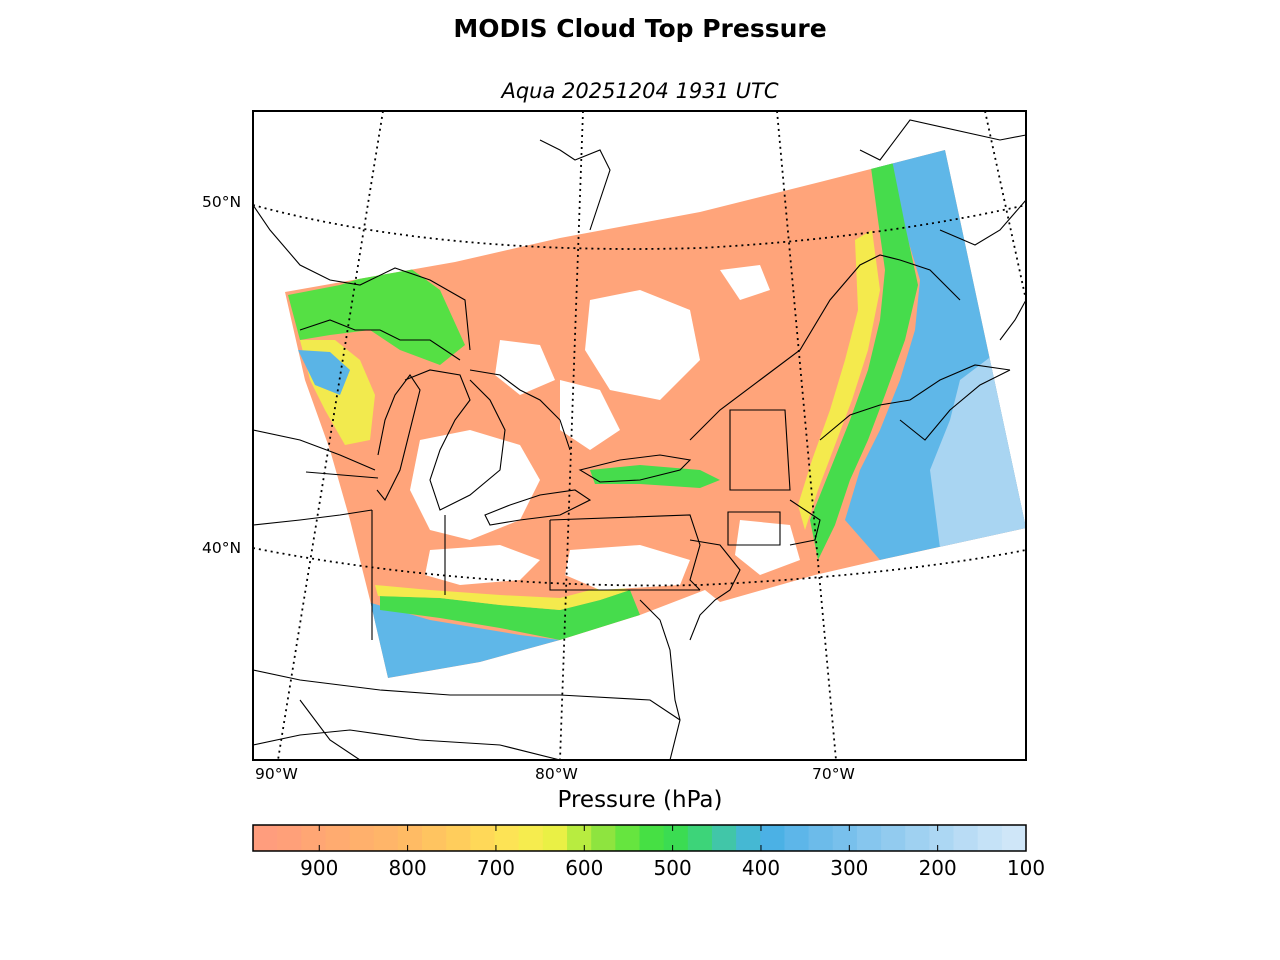  I want to click on lon-label-80w: 80°W, so click(556, 774).